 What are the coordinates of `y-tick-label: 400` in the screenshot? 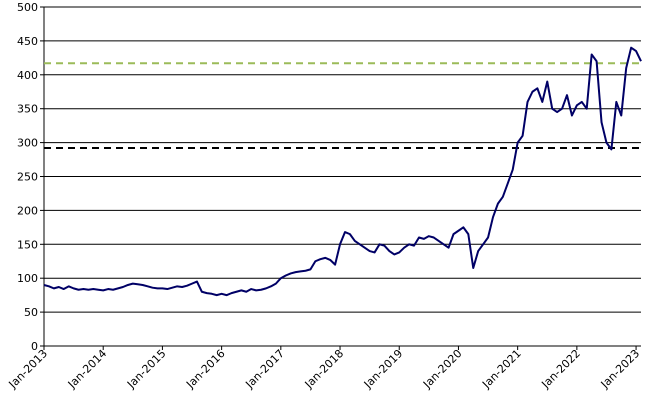 It's located at (27, 75).